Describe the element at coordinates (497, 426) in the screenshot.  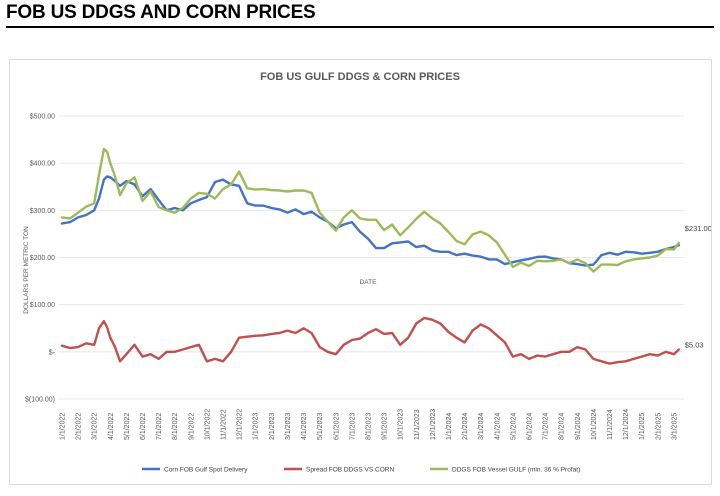
I see `x-tick-label: 4/1/2024` at that location.